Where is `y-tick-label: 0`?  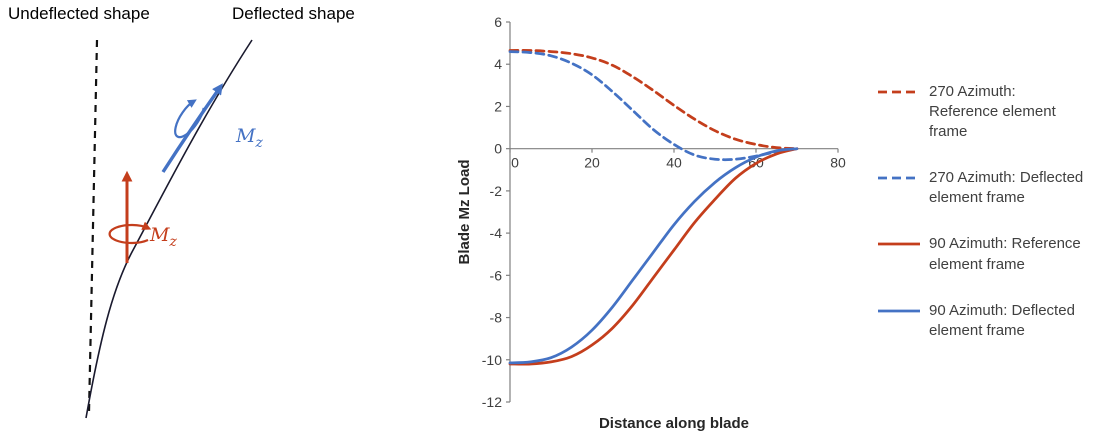 y-tick-label: 0 is located at coordinates (498, 149).